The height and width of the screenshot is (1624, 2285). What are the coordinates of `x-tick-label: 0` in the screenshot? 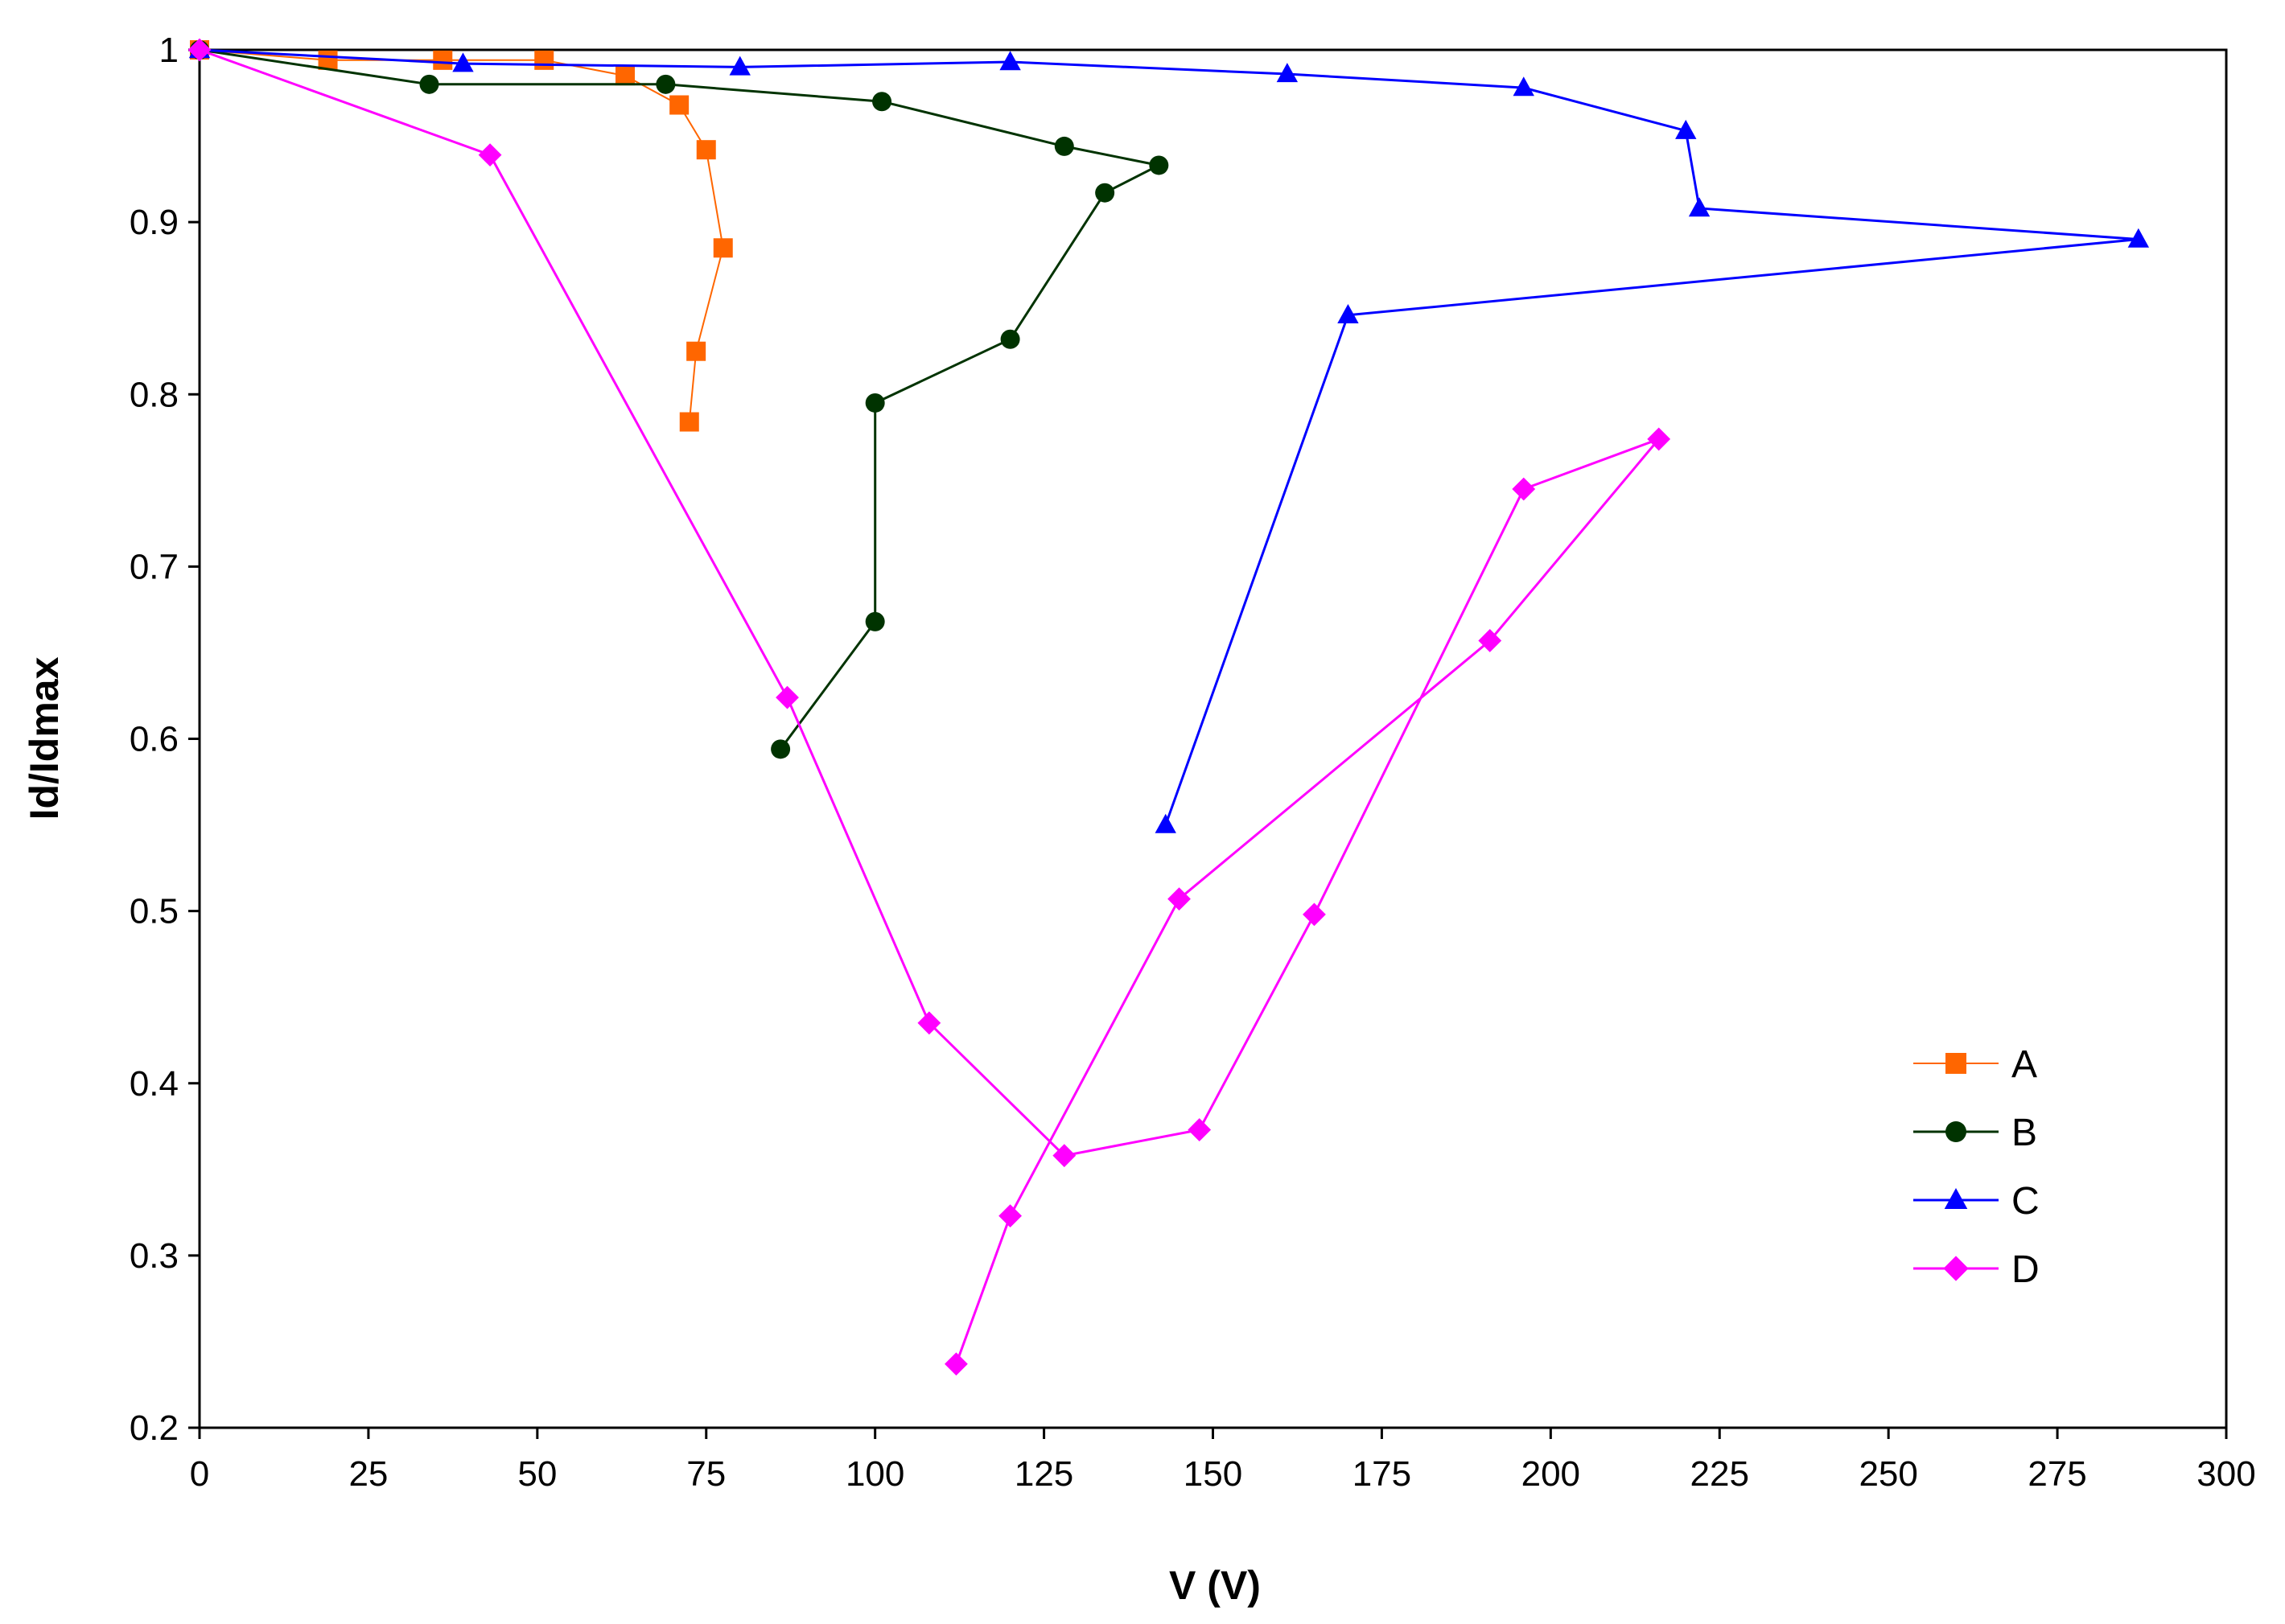 It's located at (199, 1474).